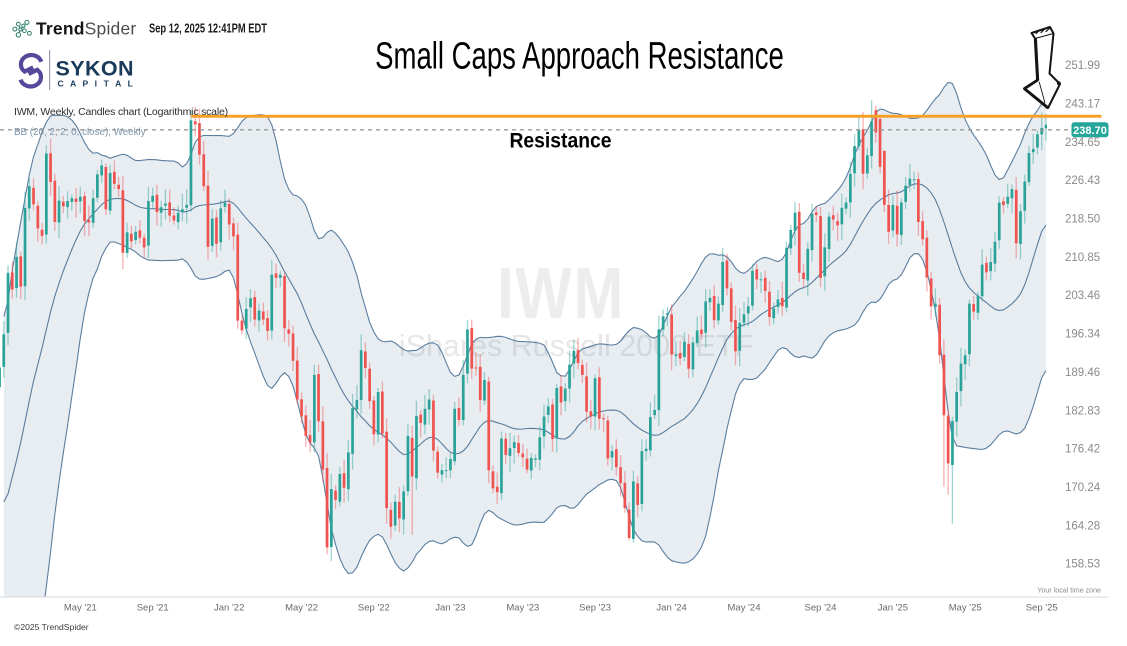 This screenshot has height=646, width=1127. Describe the element at coordinates (1082, 181) in the screenshot. I see `svg-text: 226.43` at that location.